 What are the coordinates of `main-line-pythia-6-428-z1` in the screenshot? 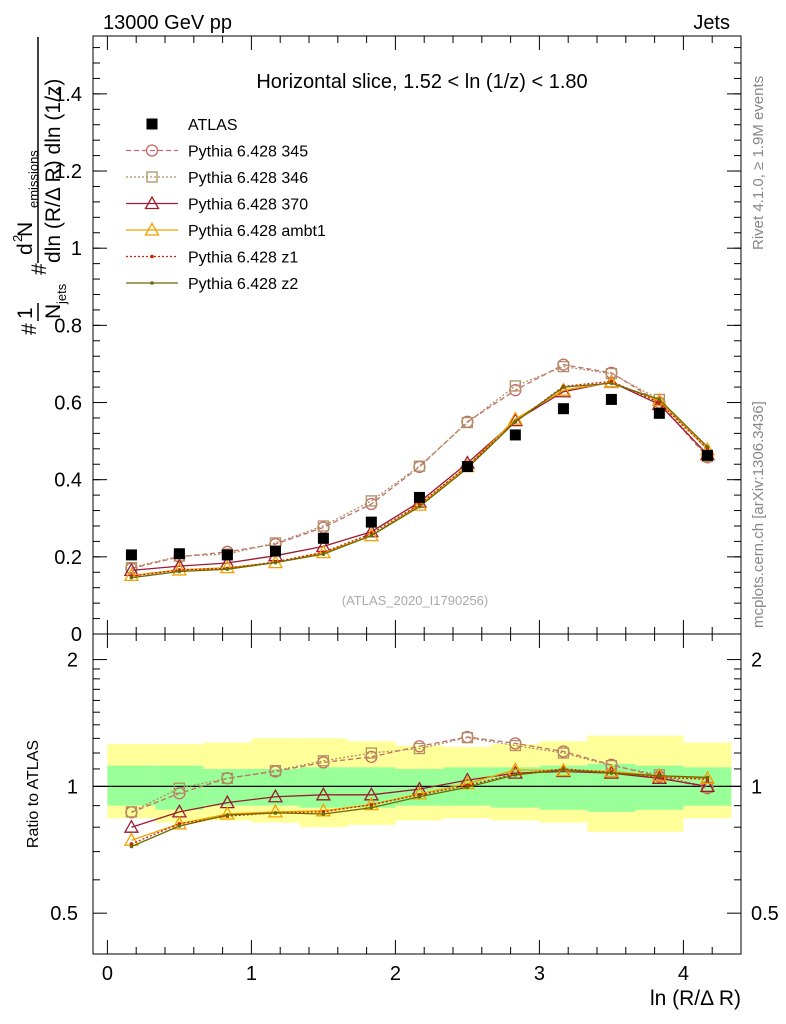 It's located at (419, 478).